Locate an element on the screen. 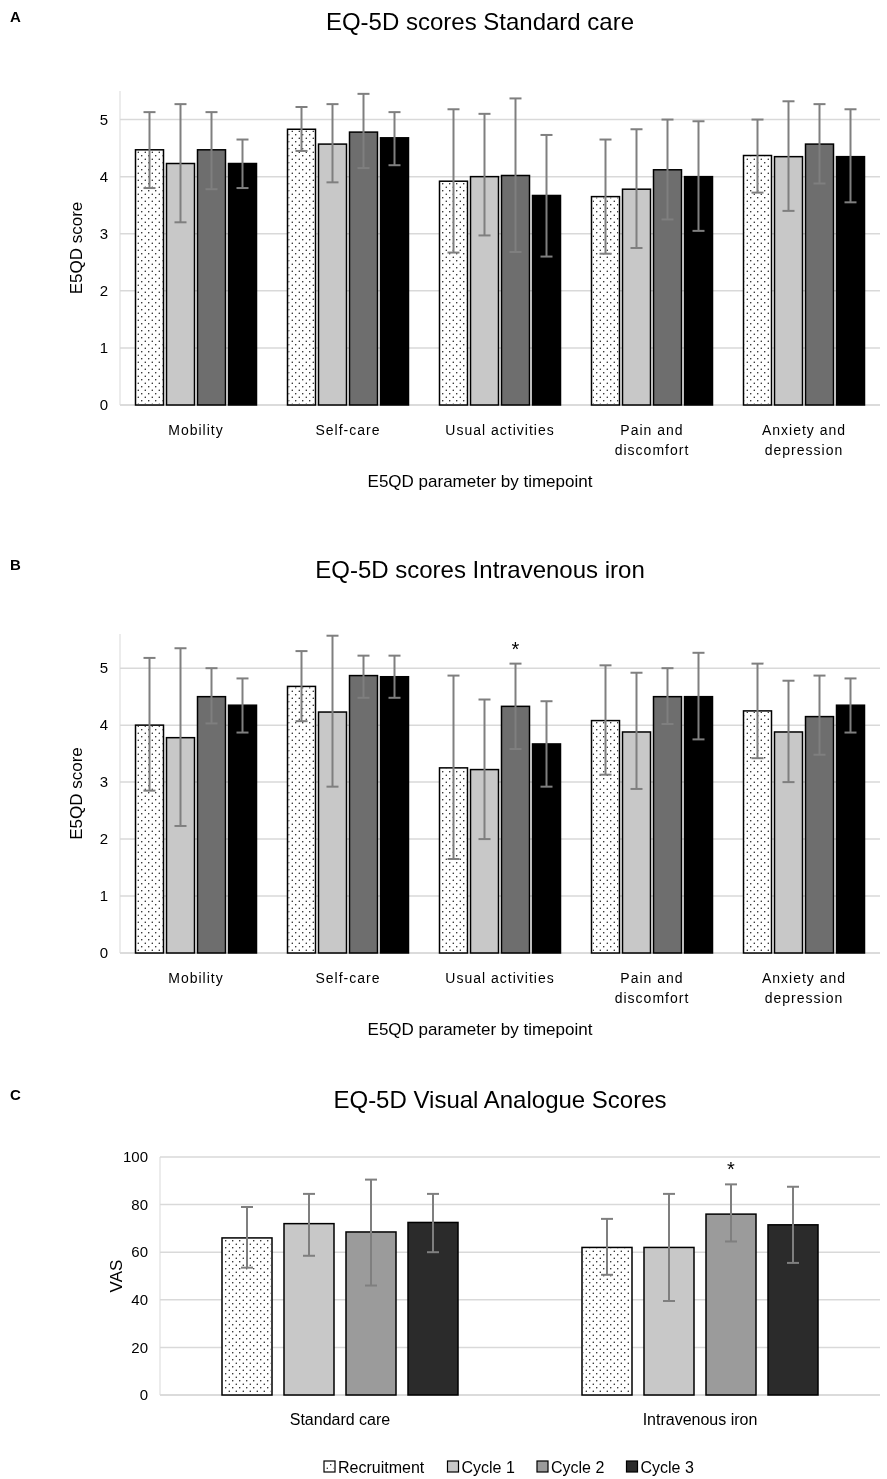  legend-label: Recruitment is located at coordinates (381, 1467).